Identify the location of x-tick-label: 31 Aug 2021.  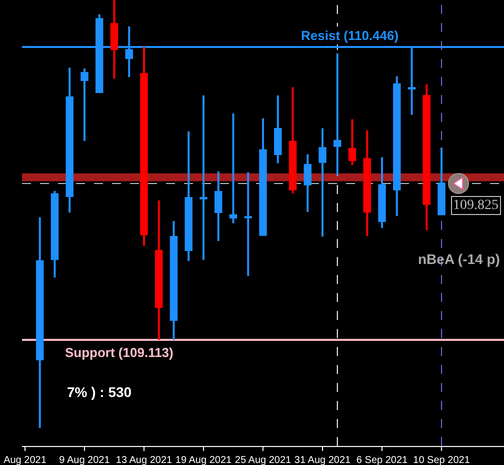
(323, 460).